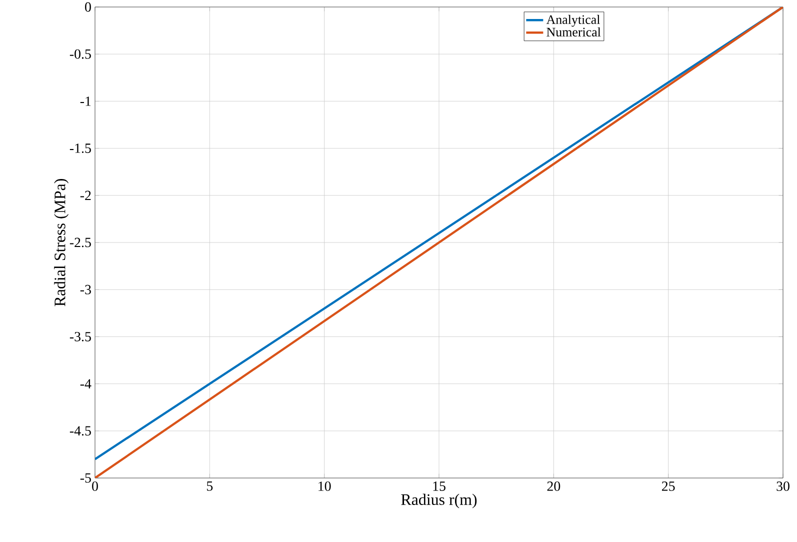 This screenshot has height=542, width=797. Describe the element at coordinates (80, 149) in the screenshot. I see `y-tick-label: -1.5` at that location.